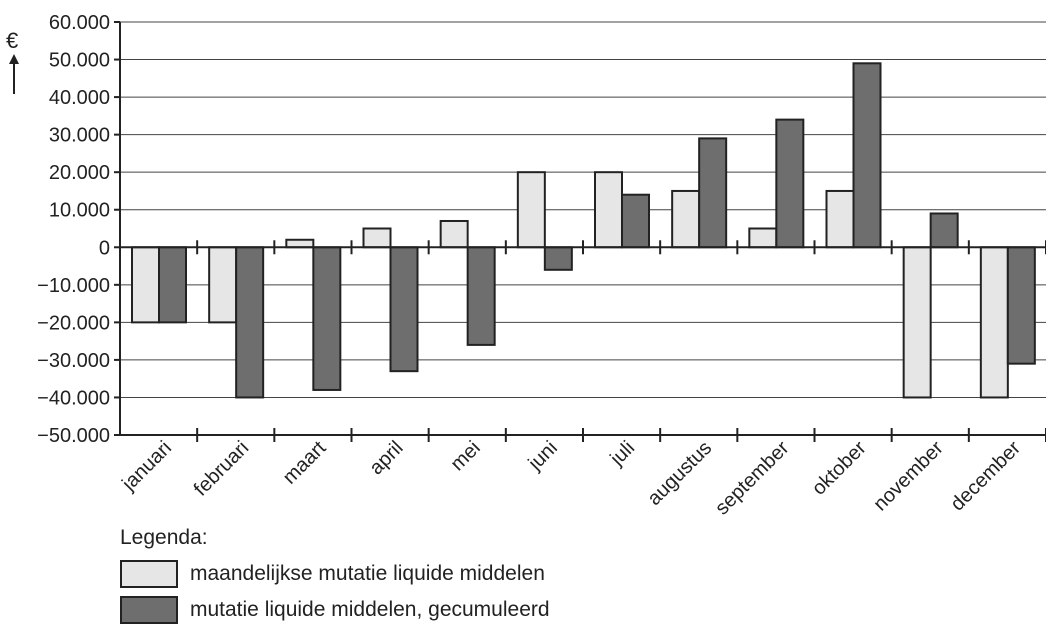  I want to click on y-tick-label: 30.000, so click(79, 136).